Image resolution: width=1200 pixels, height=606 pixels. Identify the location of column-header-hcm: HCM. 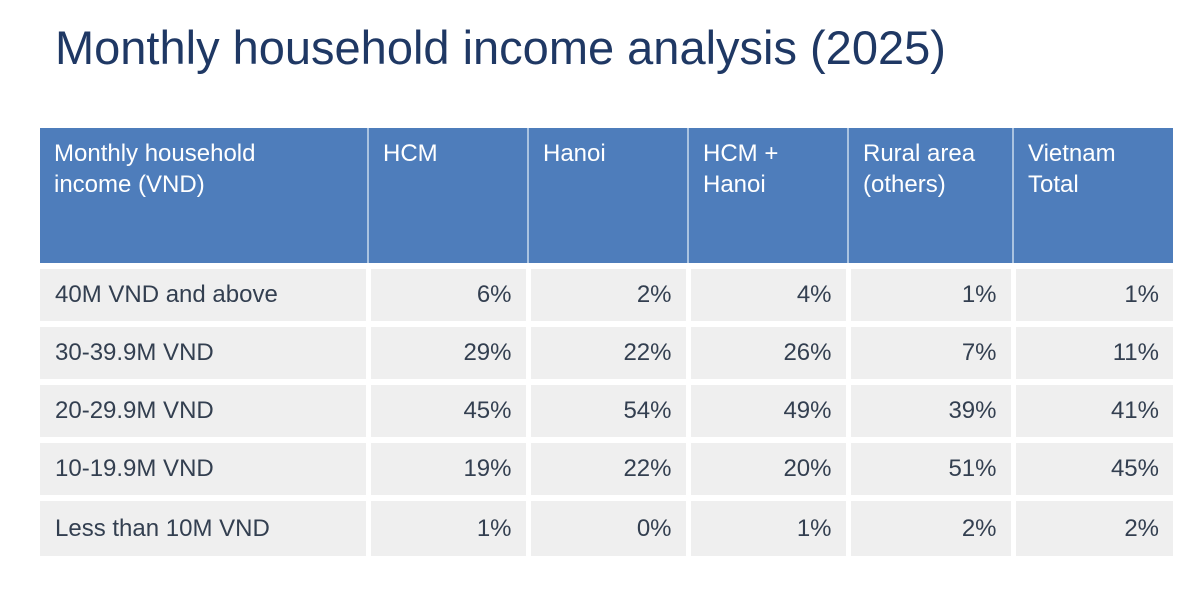
(448, 198).